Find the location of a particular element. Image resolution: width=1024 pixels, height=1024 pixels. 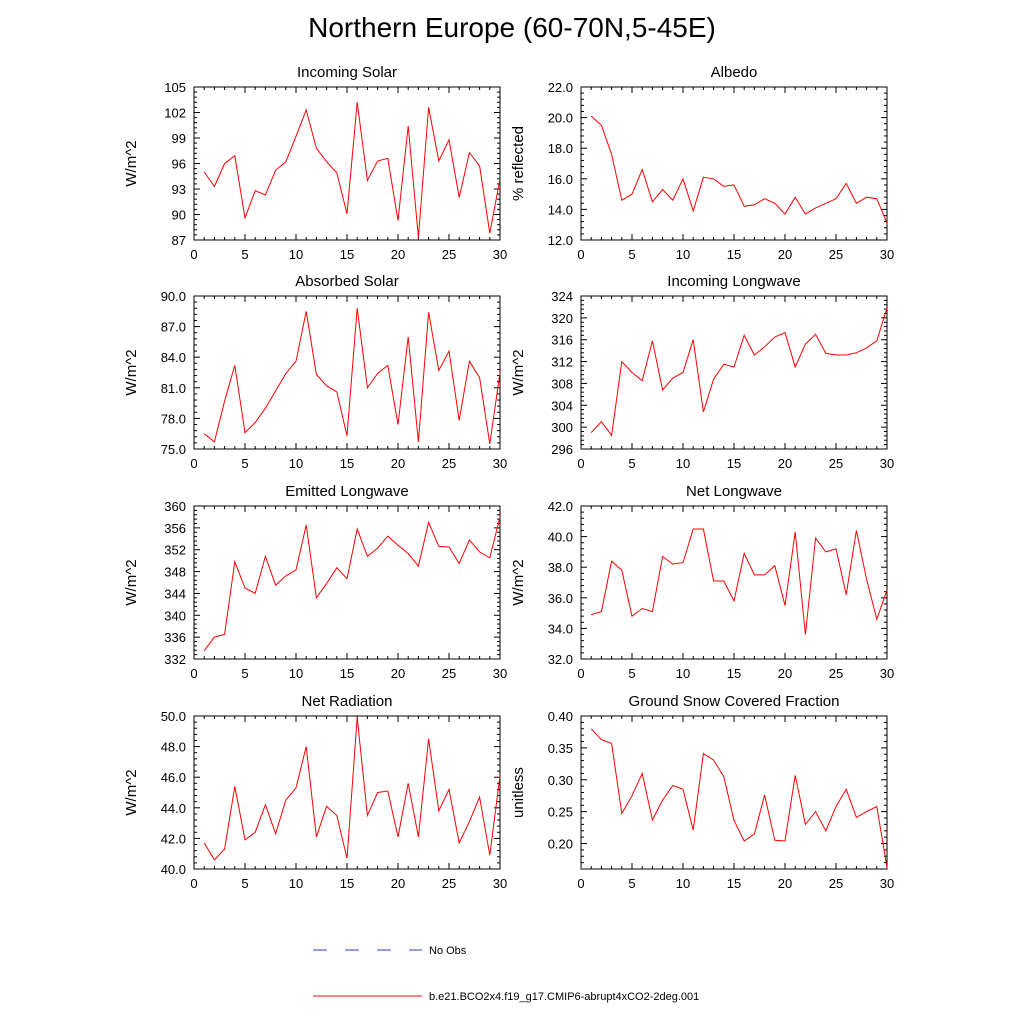

legend-label-obs: No Obs is located at coordinates (448, 951).